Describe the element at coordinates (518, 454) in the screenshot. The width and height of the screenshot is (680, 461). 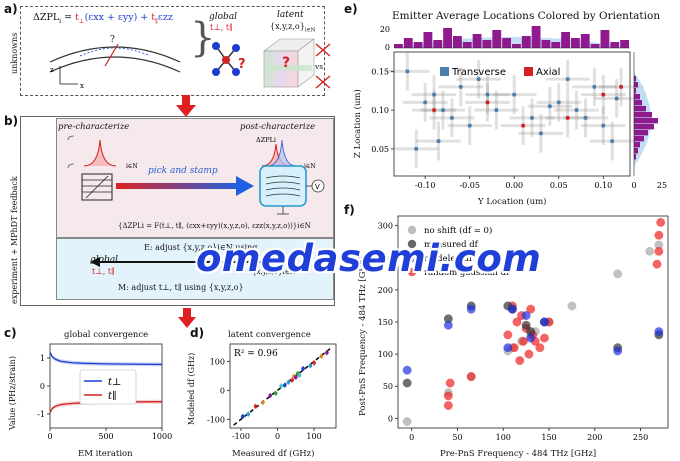
I see `panel-f-xlabel: Pre-PnS Frequency - 484 THz [GHz]` at that location.